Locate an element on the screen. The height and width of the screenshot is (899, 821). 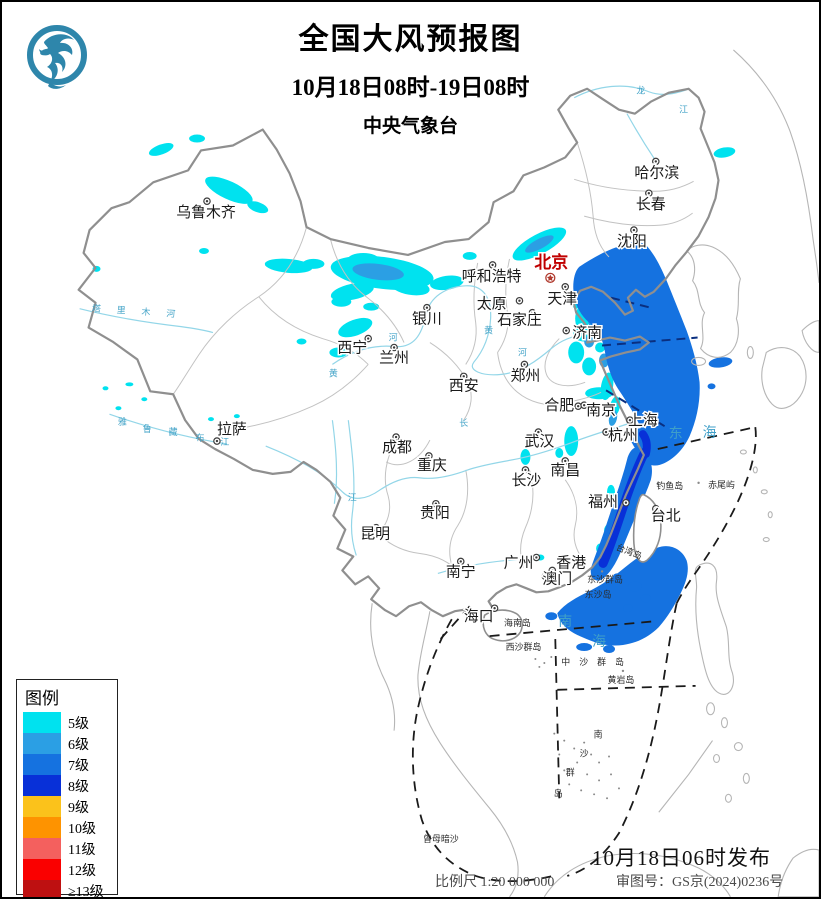
legend-item: 9级 is located at coordinates (70, 806).